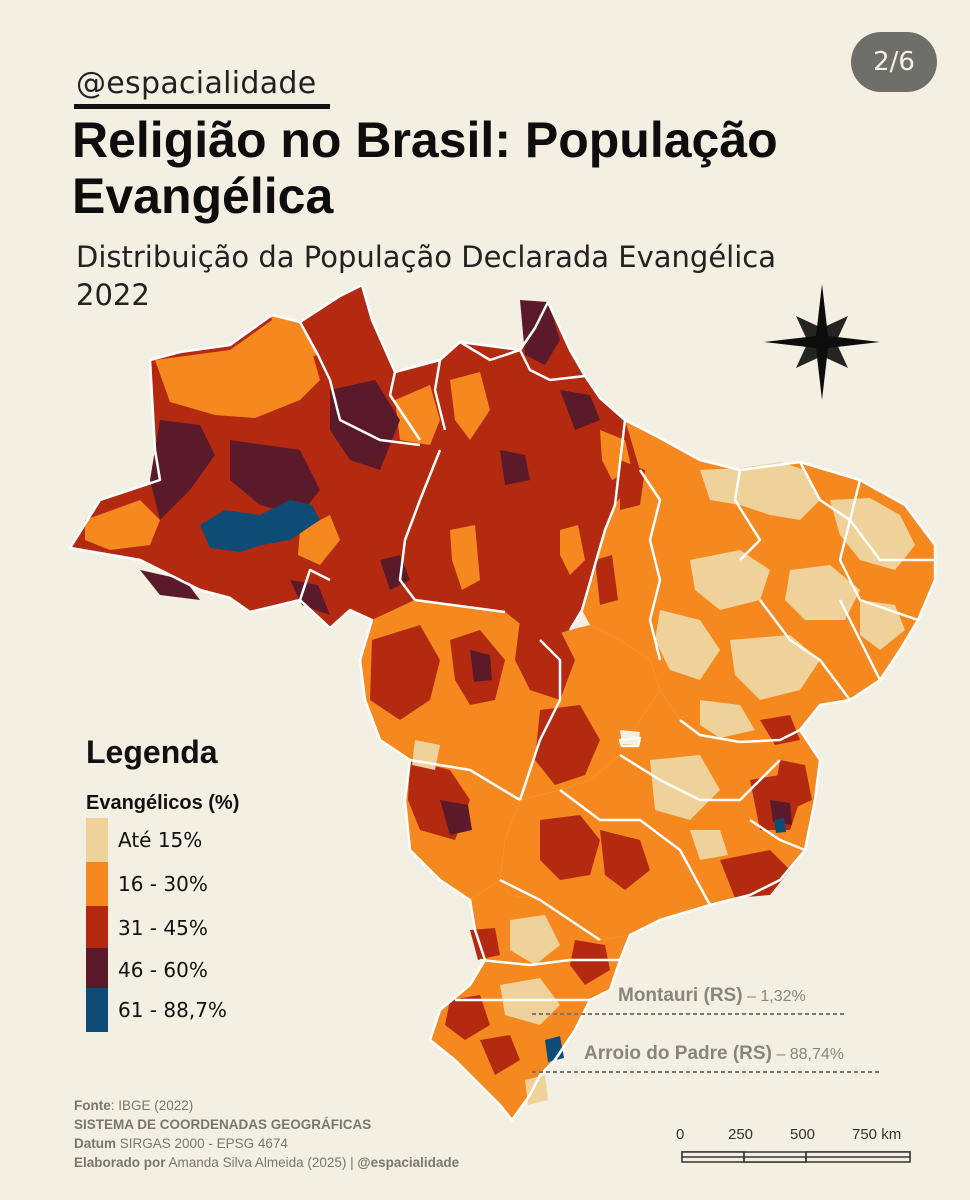  I want to click on legend-label: Até 15%, so click(160, 840).